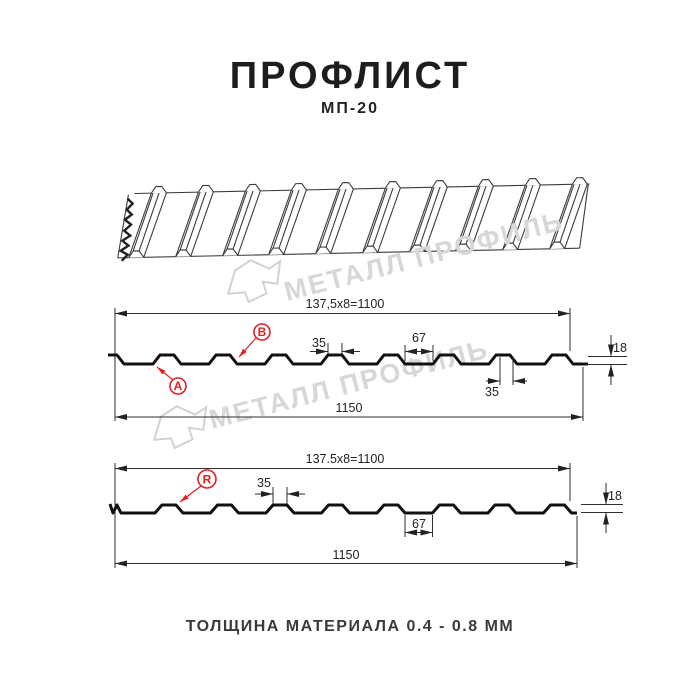 The image size is (700, 700). What do you see at coordinates (345, 304) in the screenshot?
I see `dim-width-formula: 137,5x8=1100` at bounding box center [345, 304].